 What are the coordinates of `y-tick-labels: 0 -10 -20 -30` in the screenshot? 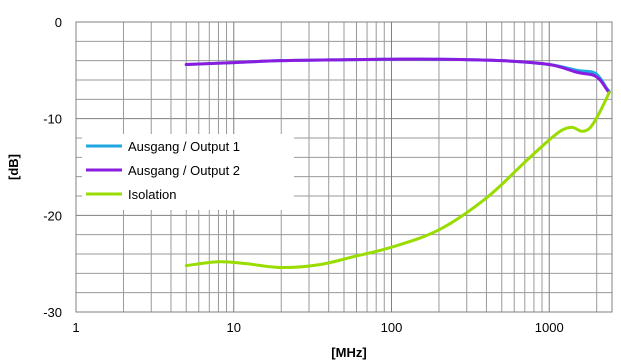 It's located at (52, 167).